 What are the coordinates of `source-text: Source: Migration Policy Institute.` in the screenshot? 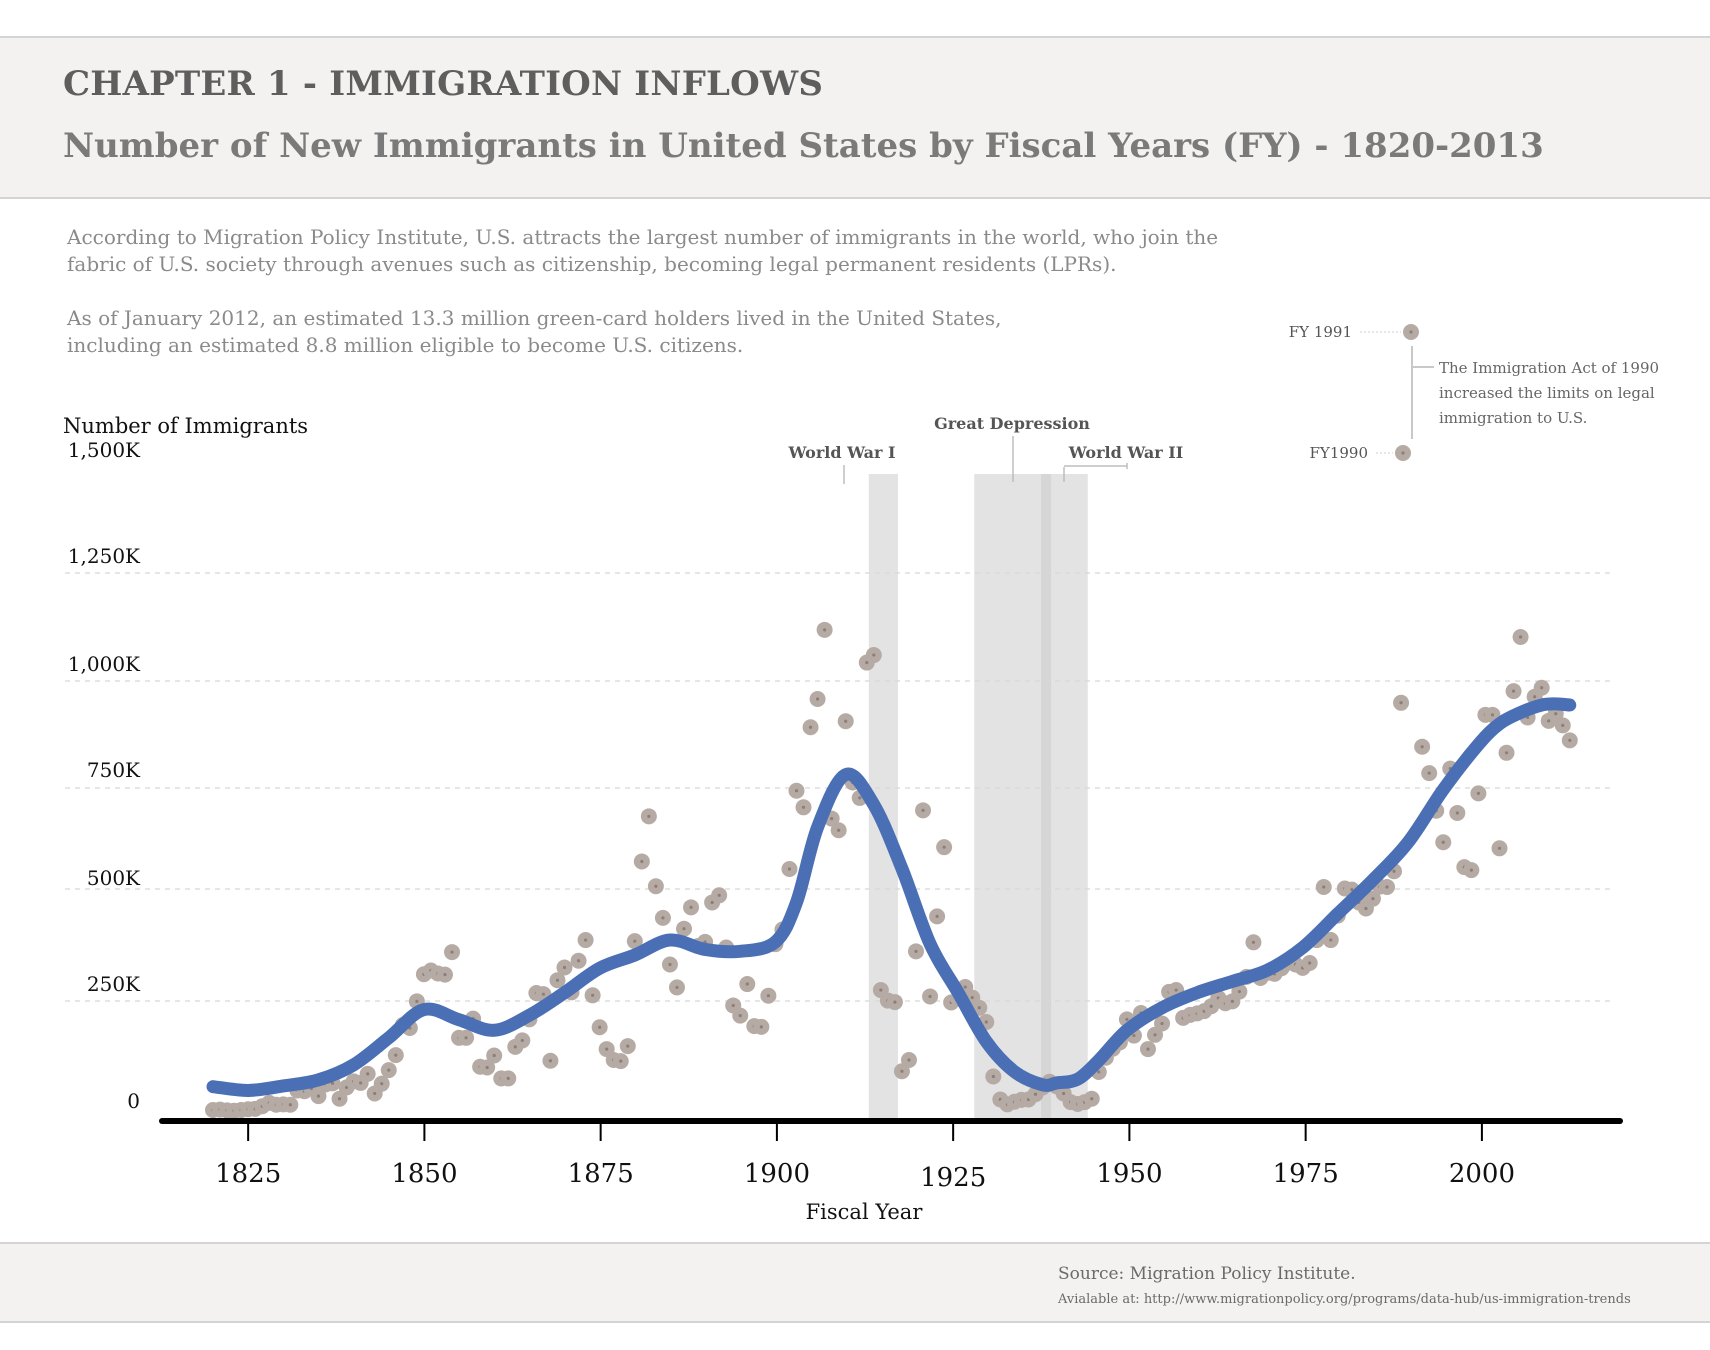 It's located at (1207, 1274).